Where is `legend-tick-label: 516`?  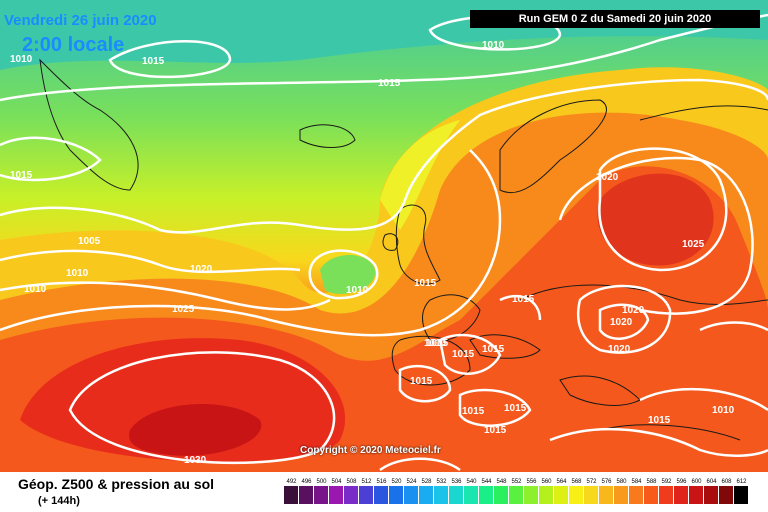
legend-tick-label: 516 is located at coordinates (381, 482).